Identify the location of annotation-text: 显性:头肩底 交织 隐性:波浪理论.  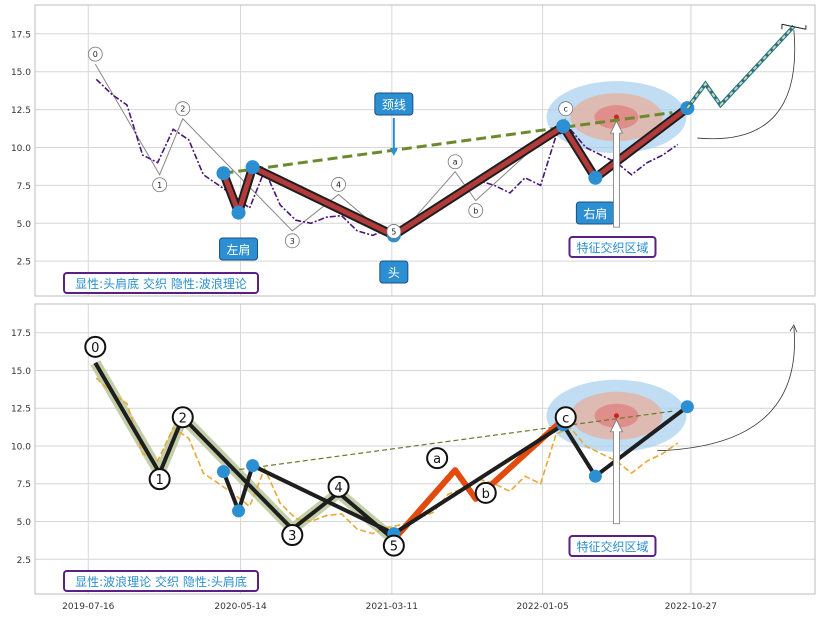
(161, 283).